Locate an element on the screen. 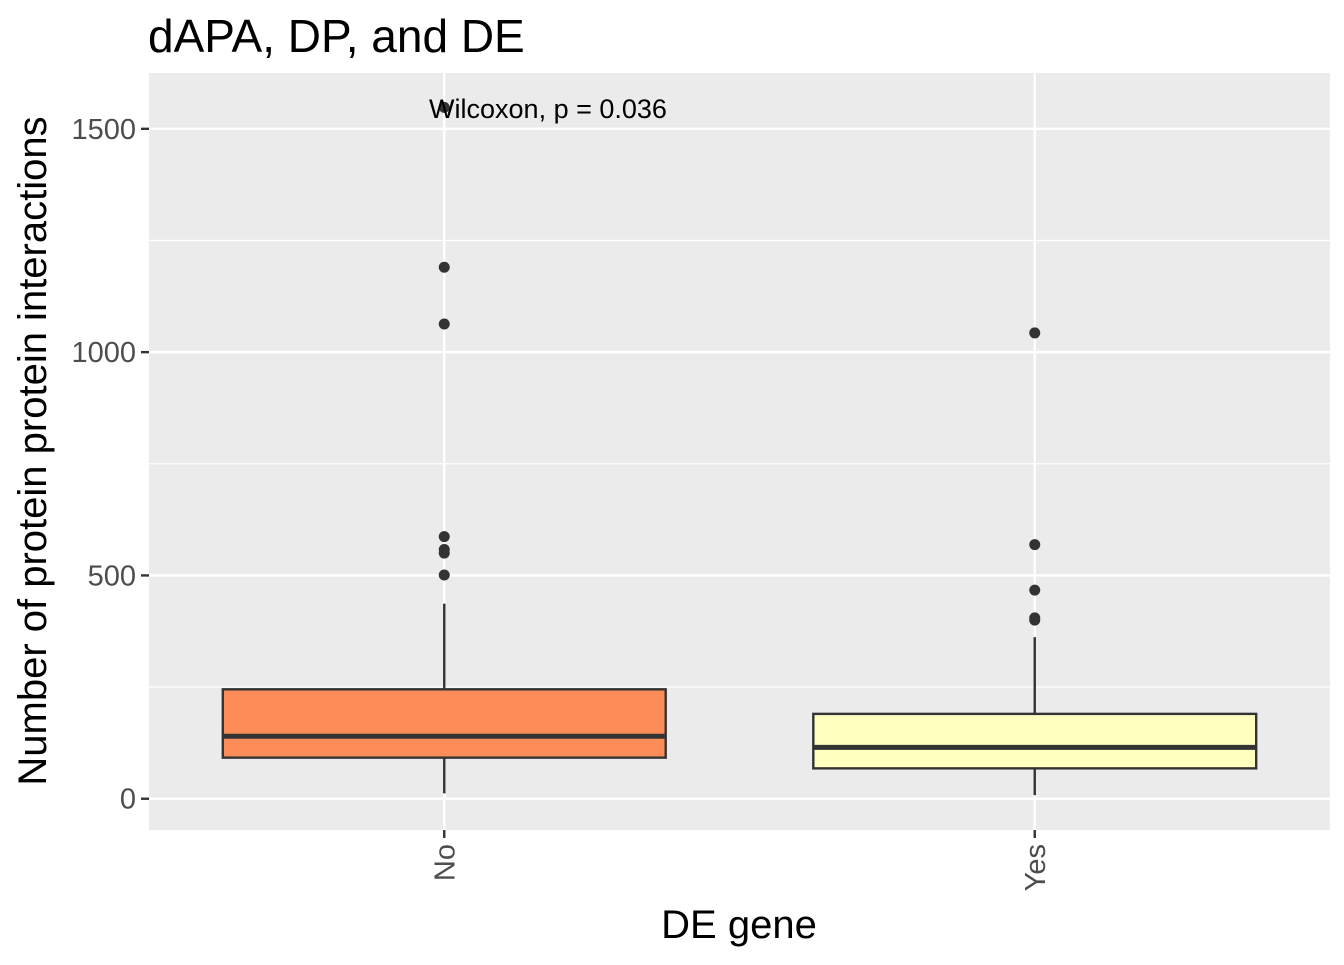 This screenshot has height=965, width=1344. box-yes is located at coordinates (1035, 716).